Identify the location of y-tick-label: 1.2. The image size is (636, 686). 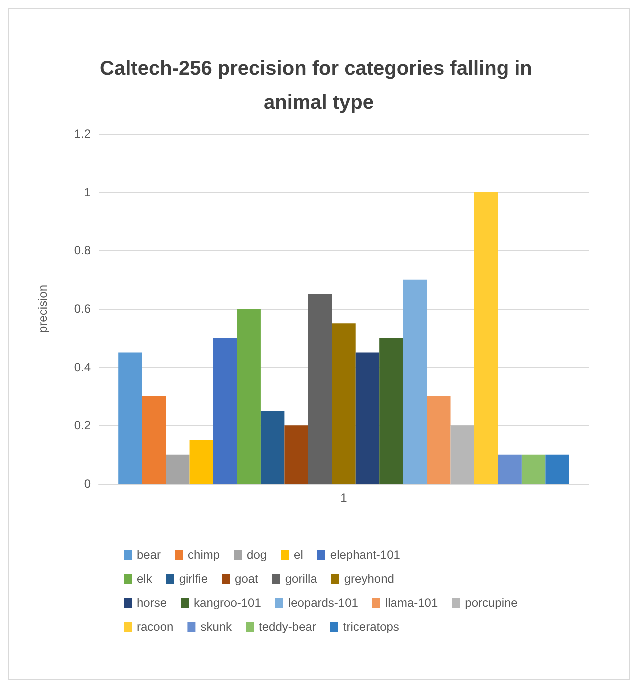
(83, 134).